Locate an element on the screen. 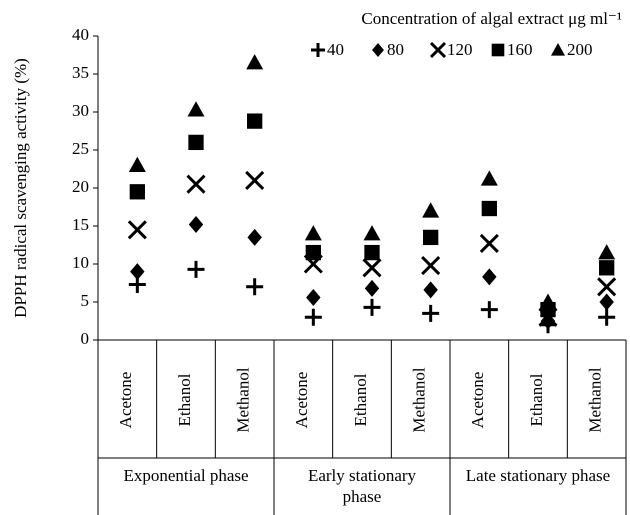 The width and height of the screenshot is (630, 515). y-tick-label: 30 is located at coordinates (80, 110).